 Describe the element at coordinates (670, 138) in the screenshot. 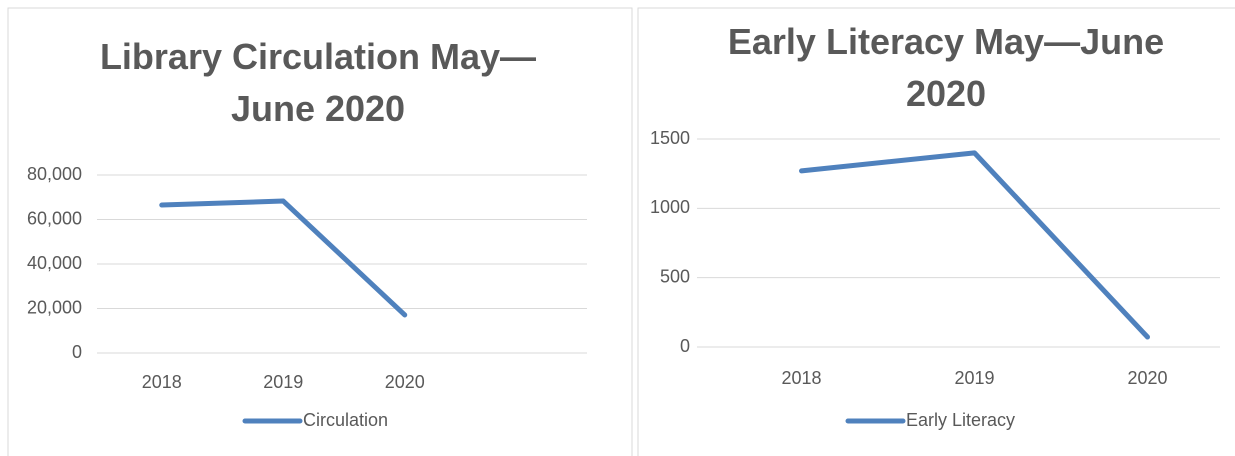

I see `y-tick-label: 1500` at that location.